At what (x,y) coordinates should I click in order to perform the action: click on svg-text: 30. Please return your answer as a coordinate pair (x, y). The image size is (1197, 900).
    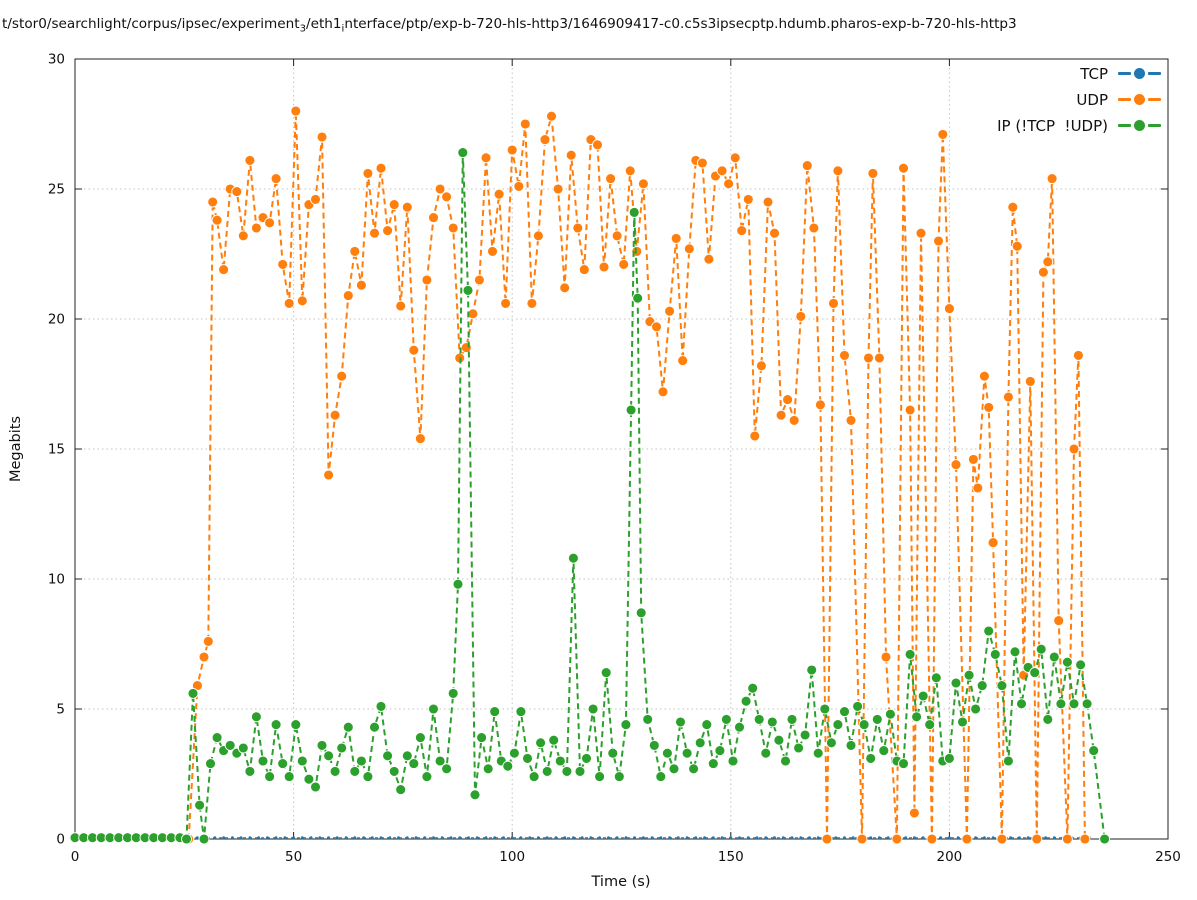
    Looking at the image, I should click on (56, 60).